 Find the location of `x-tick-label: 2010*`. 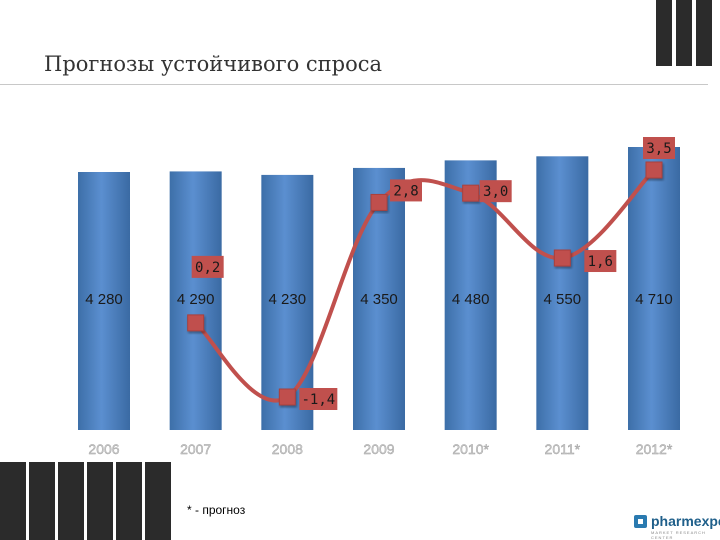

x-tick-label: 2010* is located at coordinates (470, 449).